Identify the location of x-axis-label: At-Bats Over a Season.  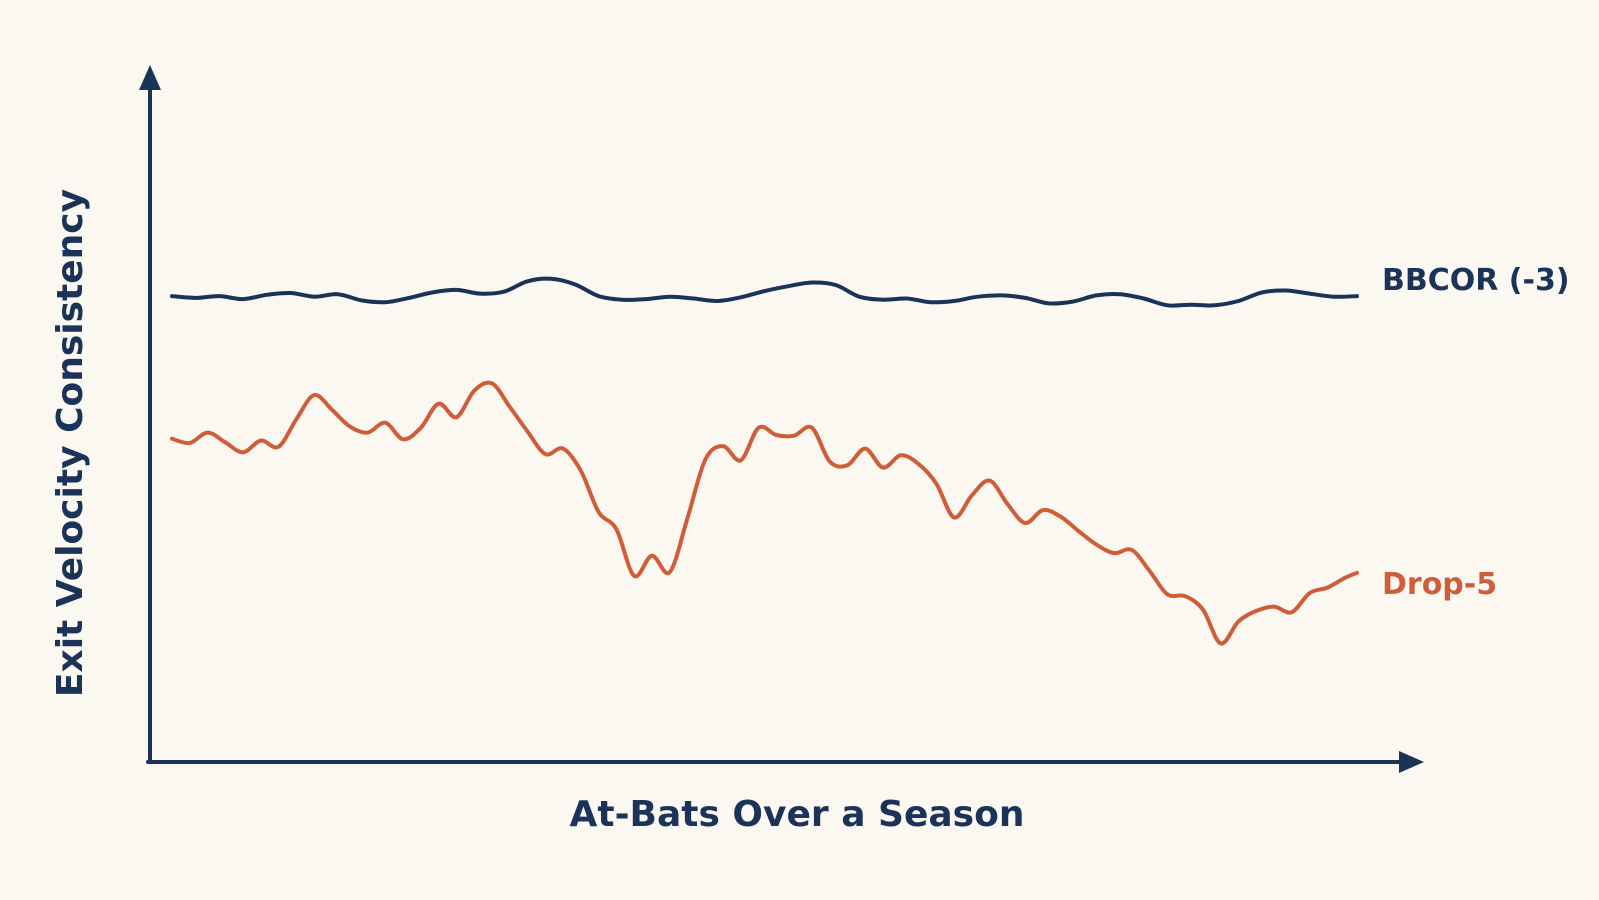
(797, 814).